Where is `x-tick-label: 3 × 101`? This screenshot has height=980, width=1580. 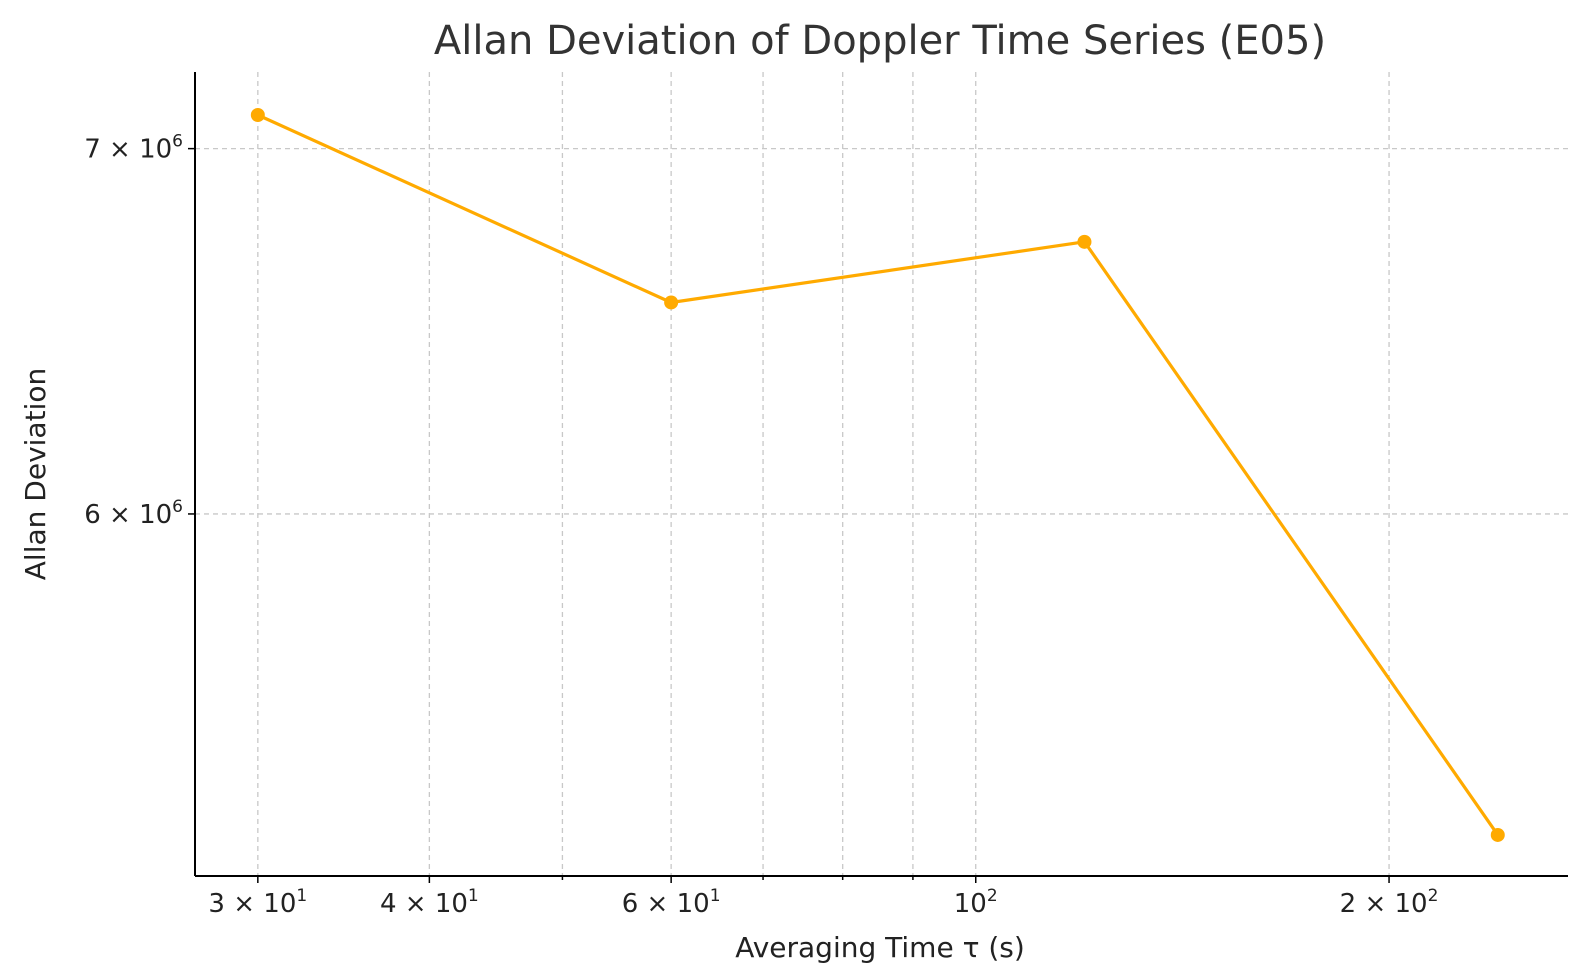
x-tick-label: 3 × 101 is located at coordinates (257, 902).